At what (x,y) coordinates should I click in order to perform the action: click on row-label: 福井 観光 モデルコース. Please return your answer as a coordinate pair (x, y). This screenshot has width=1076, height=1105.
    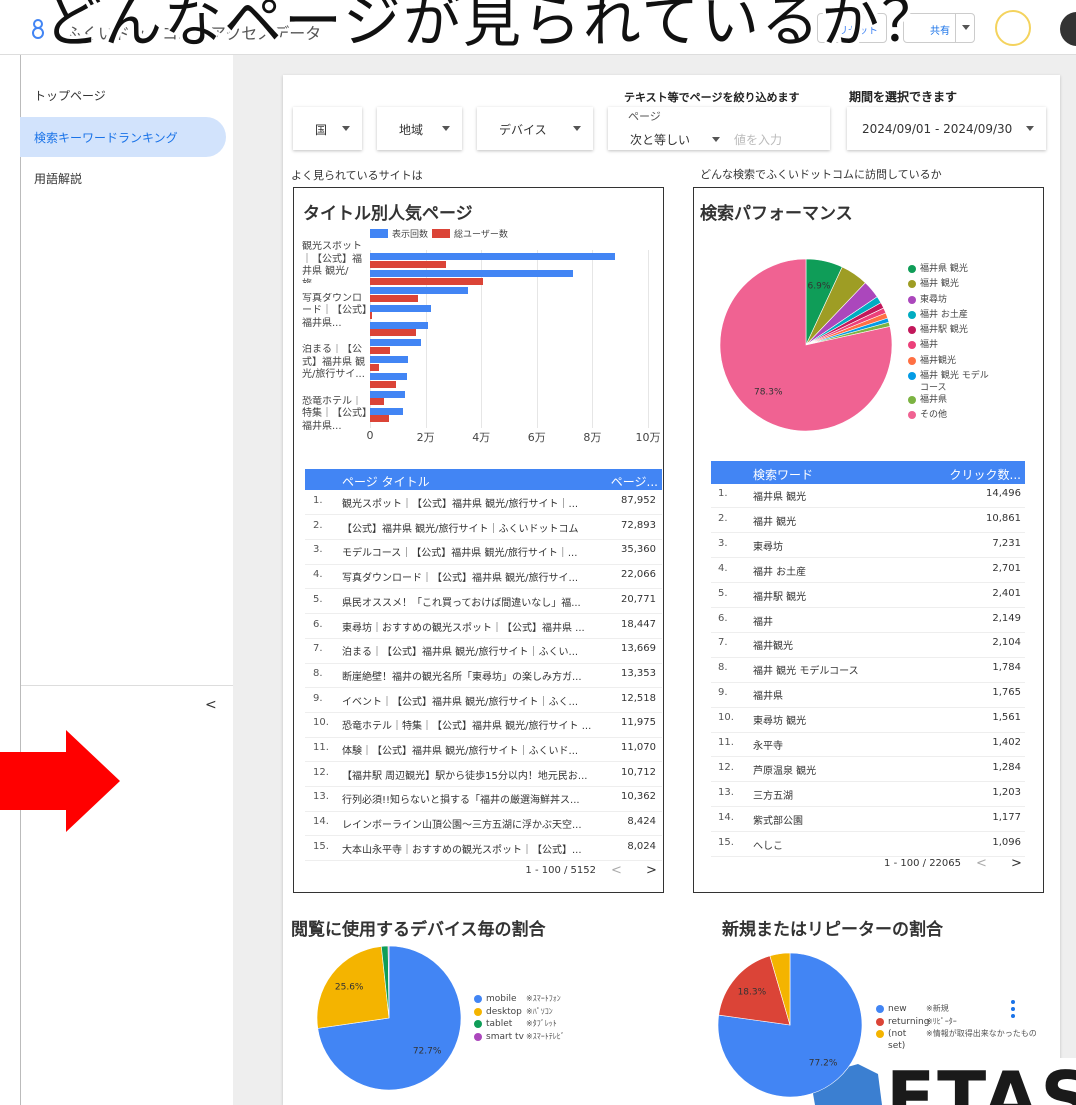
    Looking at the image, I should click on (806, 672).